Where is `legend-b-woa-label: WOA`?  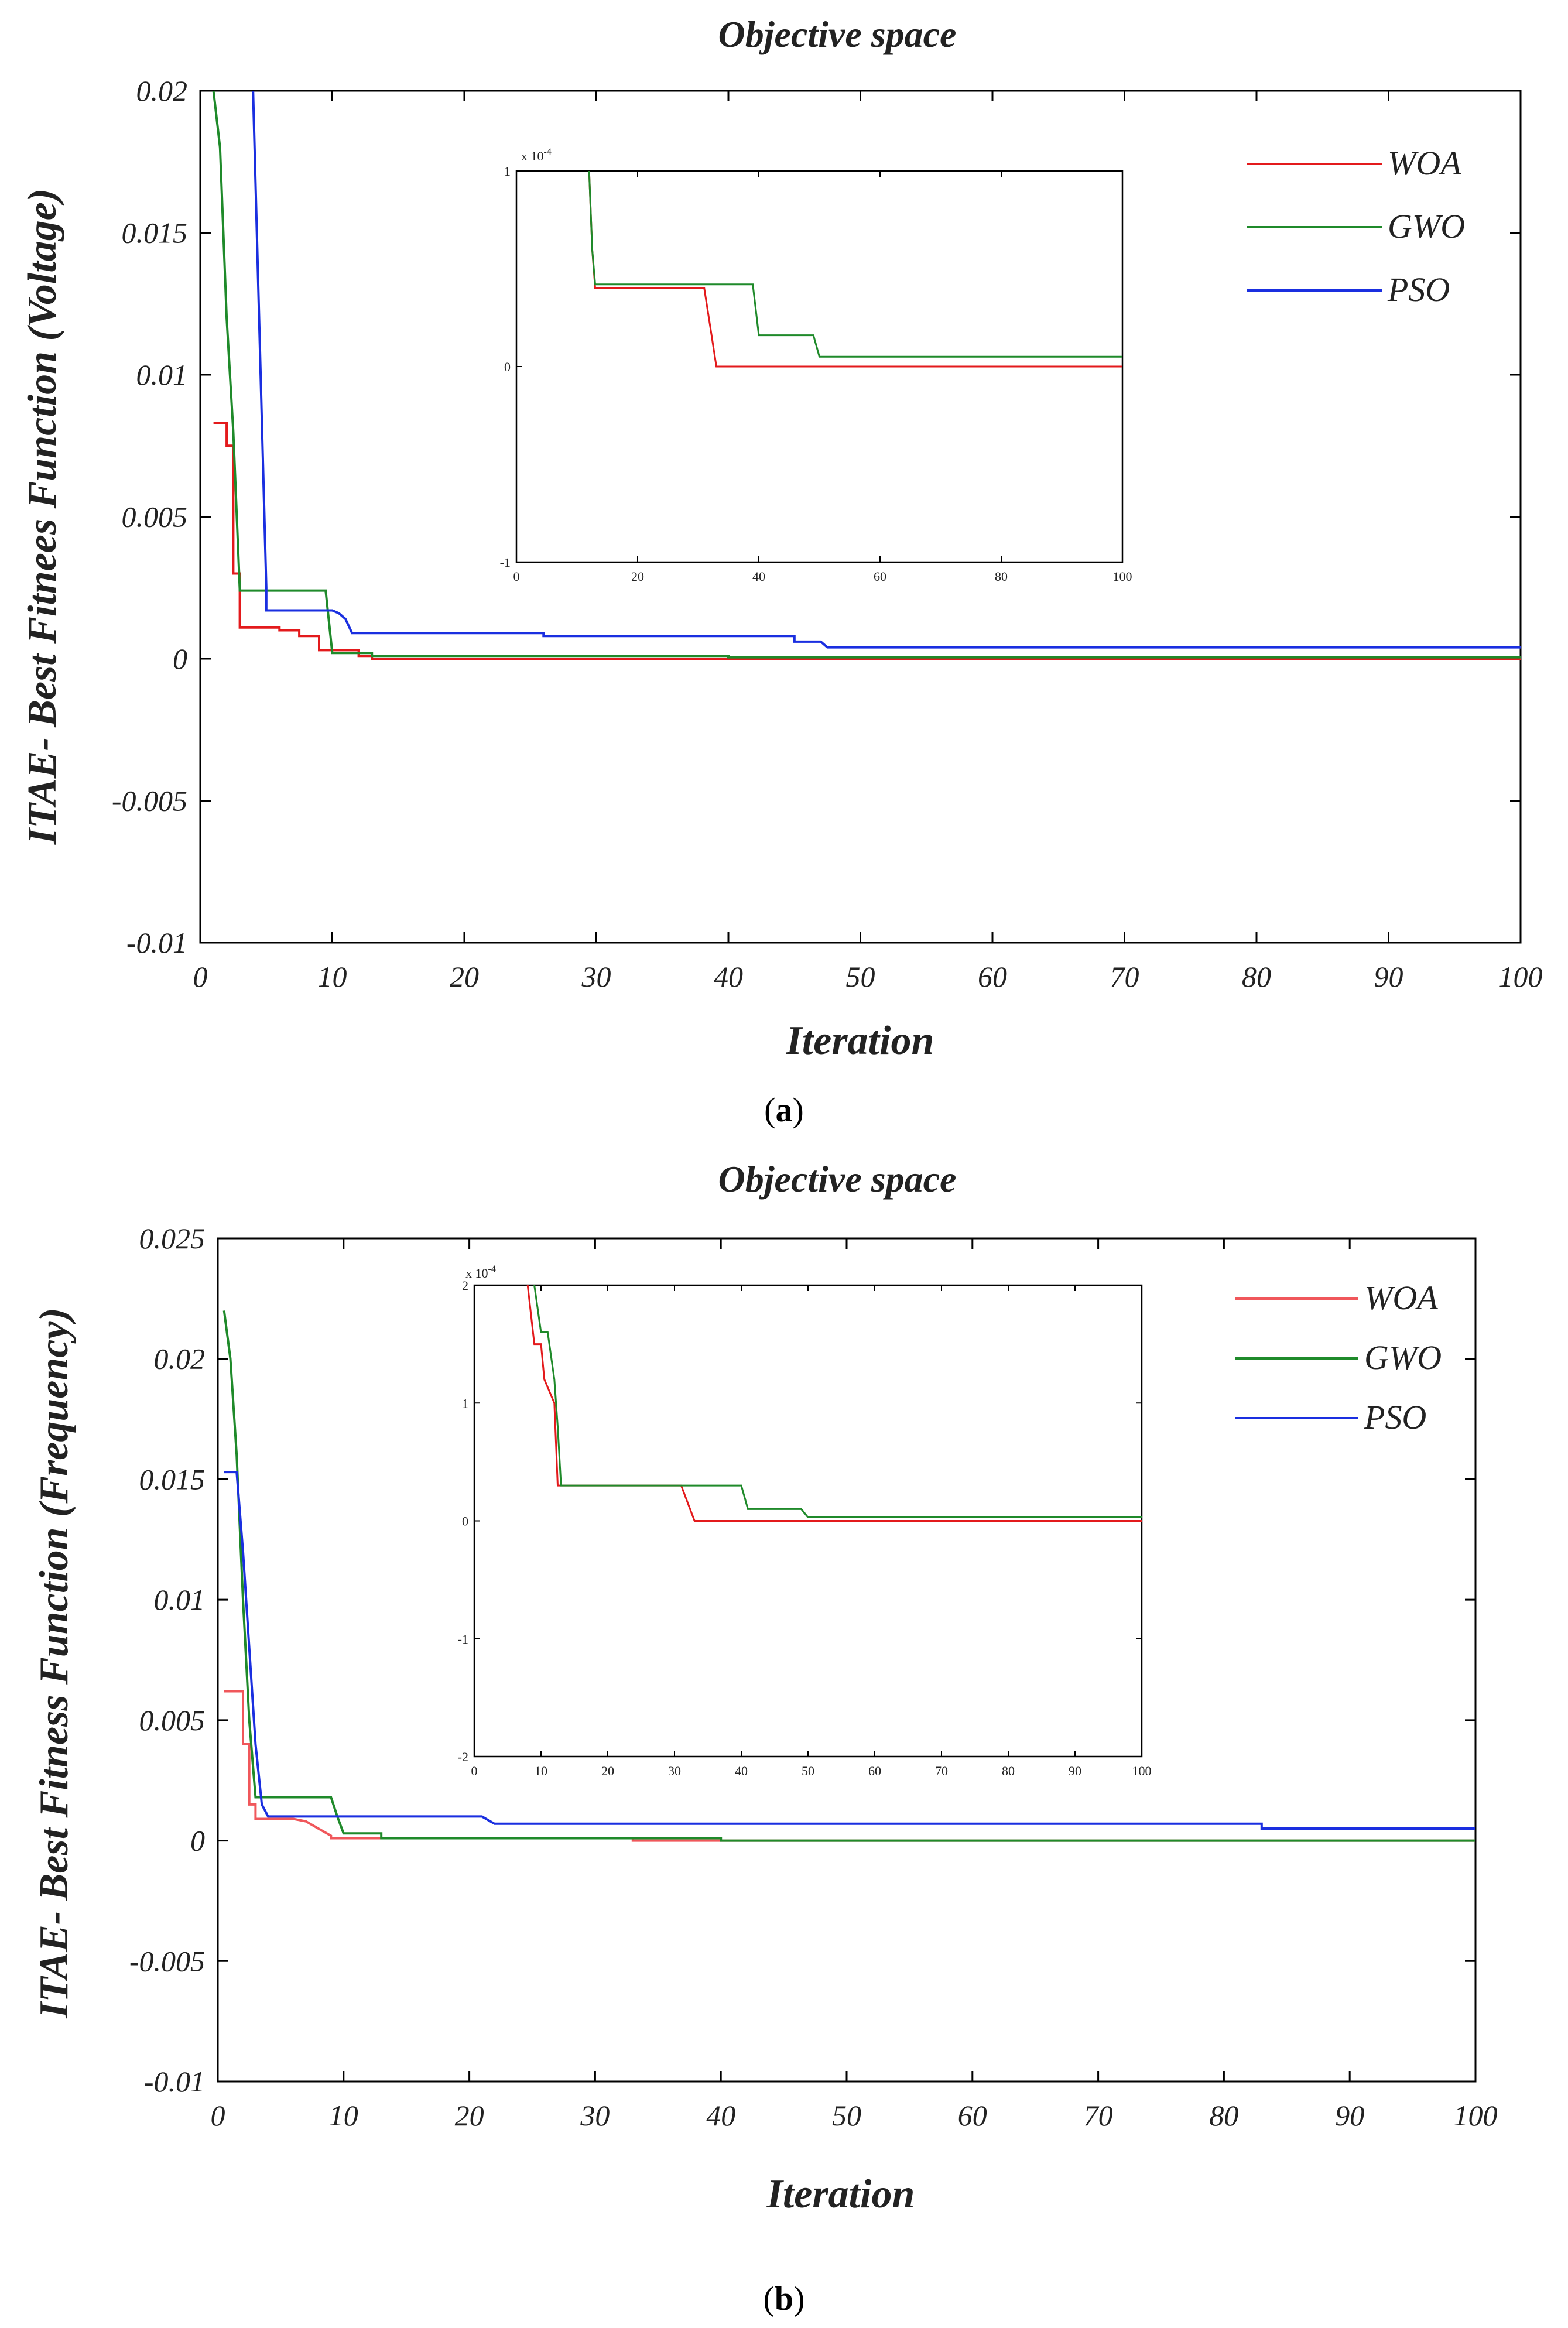 legend-b-woa-label: WOA is located at coordinates (1401, 1298).